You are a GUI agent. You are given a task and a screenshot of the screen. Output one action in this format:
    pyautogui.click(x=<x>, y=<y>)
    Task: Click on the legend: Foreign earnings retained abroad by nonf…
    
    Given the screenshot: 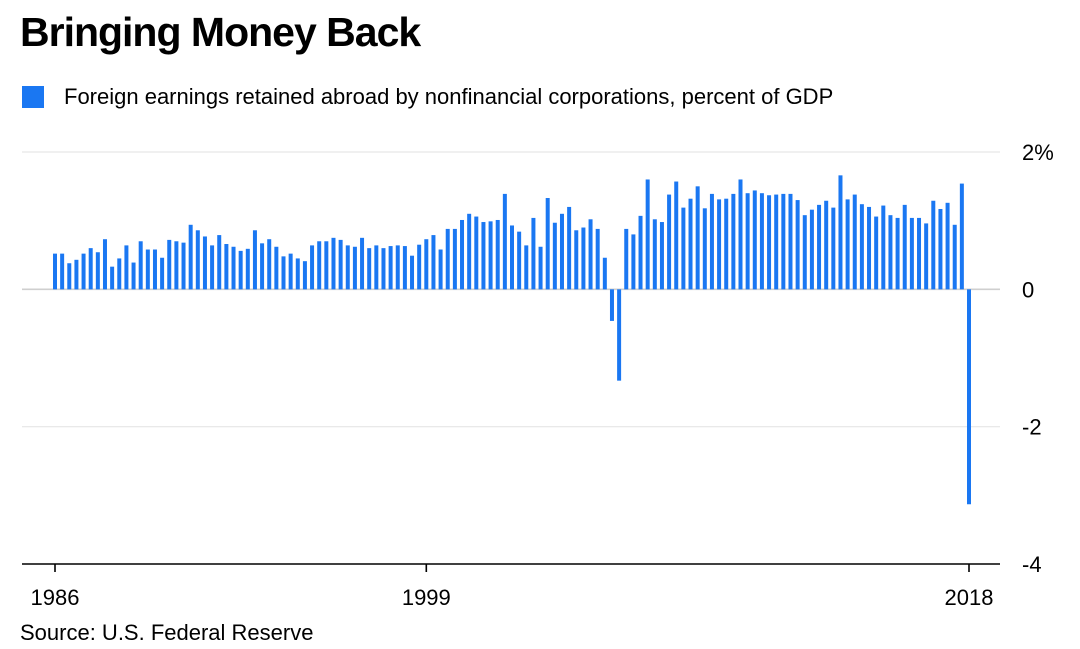 What is the action you would take?
    pyautogui.click(x=427, y=97)
    